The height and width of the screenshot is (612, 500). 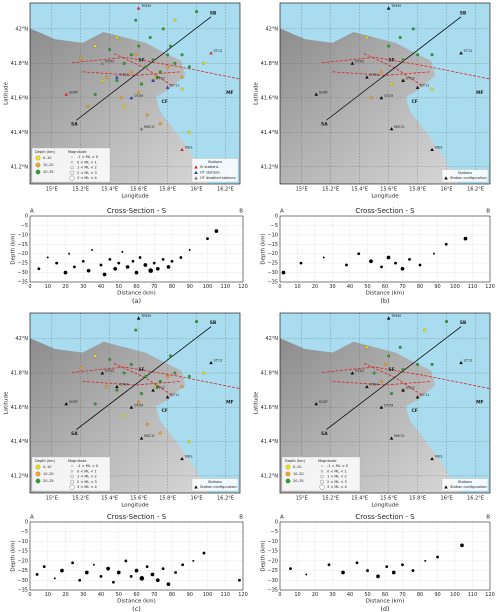 What do you see at coordinates (274, 226) in the screenshot?
I see `y-tick-label: −5` at bounding box center [274, 226].